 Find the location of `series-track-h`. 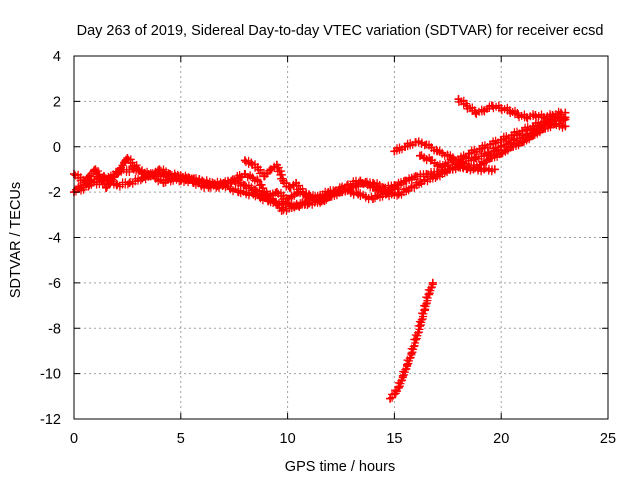

series-track-h is located at coordinates (411, 340).